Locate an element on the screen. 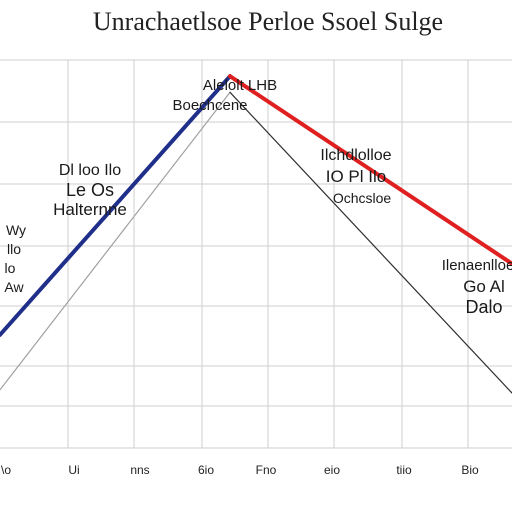  annotation-right-lower-line3: Dalo is located at coordinates (483, 307).